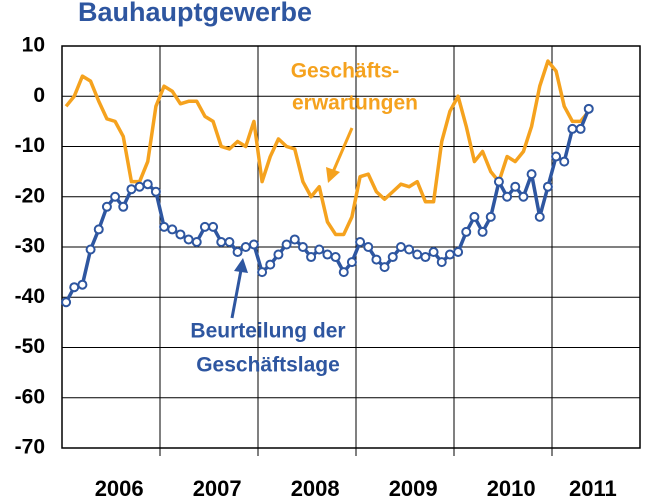 Image resolution: width=648 pixels, height=502 pixels. I want to click on y-tick-label: -20, so click(30, 195).